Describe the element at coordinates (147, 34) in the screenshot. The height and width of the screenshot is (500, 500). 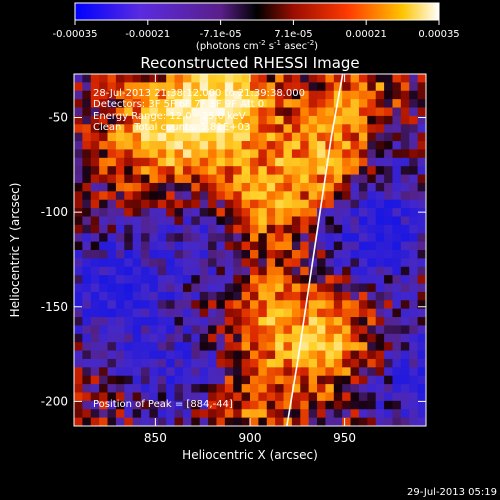
I see `colorbar-tick-label: -0.00021` at that location.